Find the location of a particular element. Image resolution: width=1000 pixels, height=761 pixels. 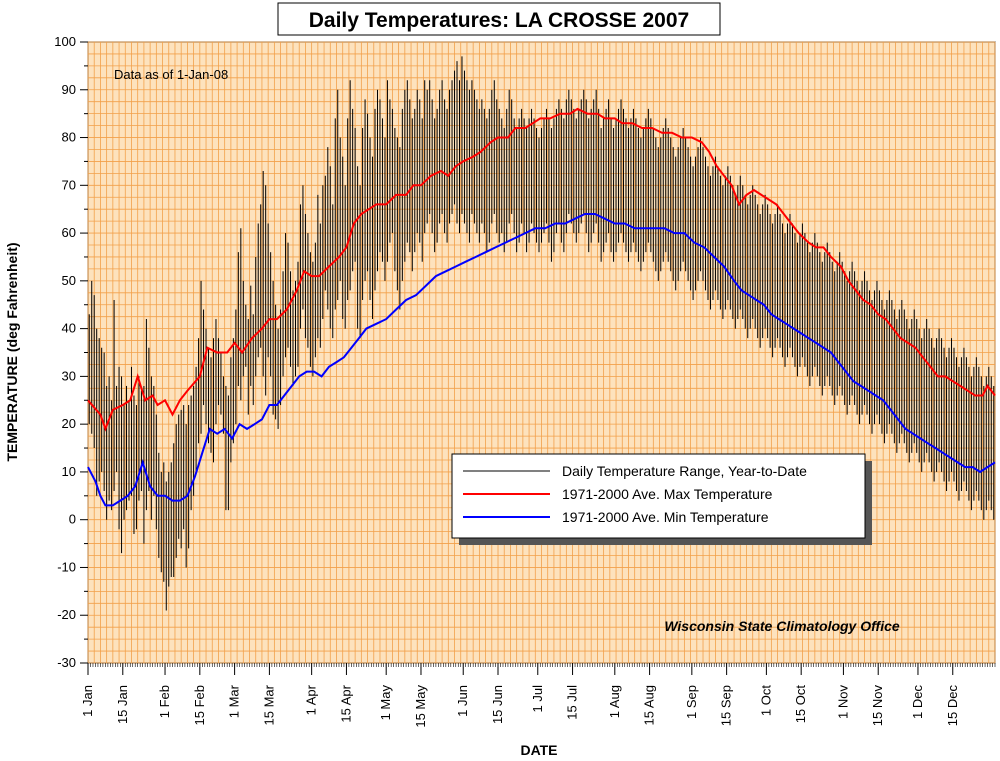

data-as-of-note: Data as of 1-Jan-08 is located at coordinates (171, 74).